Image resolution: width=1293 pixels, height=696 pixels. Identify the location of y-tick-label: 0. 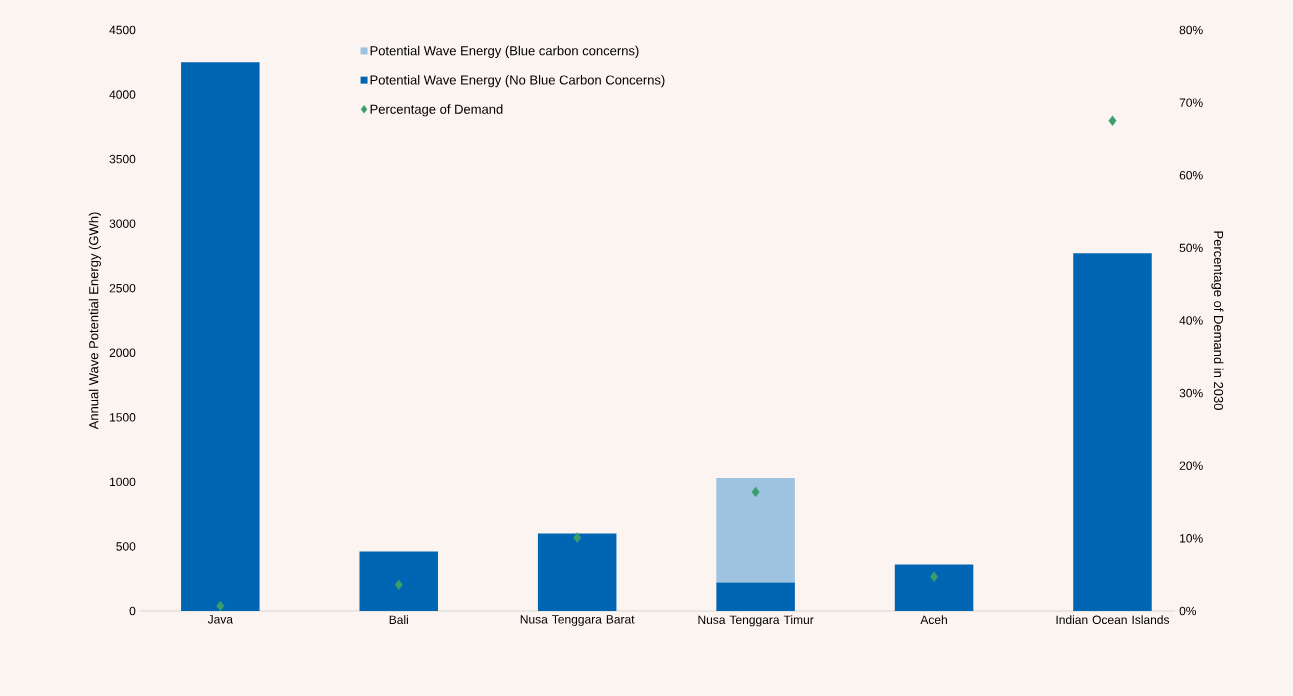
(132, 611).